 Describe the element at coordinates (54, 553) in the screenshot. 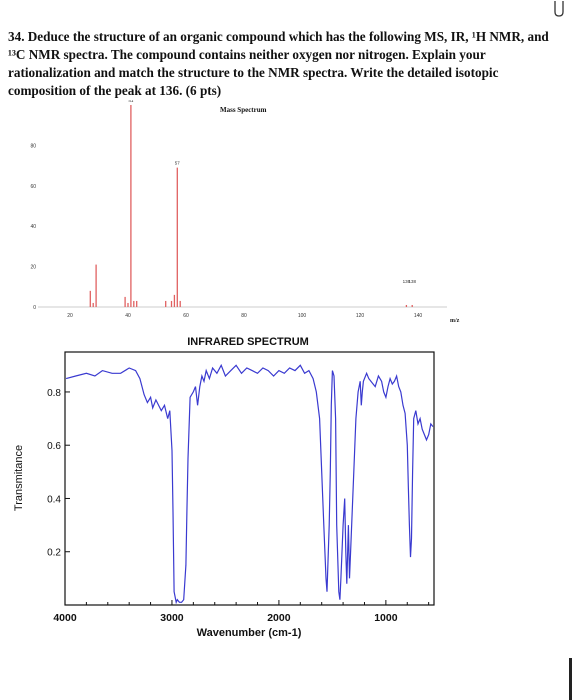

I see `ir-y-tick-label: 0.2` at that location.